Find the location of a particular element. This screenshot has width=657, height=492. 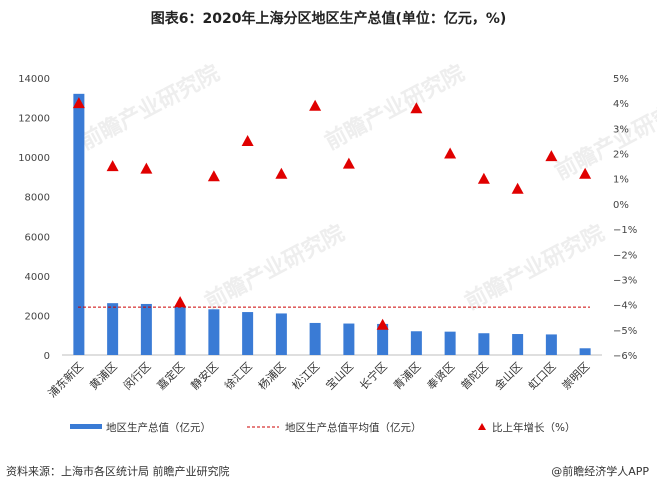

left-tick-label: 2000 is located at coordinates (37, 316).